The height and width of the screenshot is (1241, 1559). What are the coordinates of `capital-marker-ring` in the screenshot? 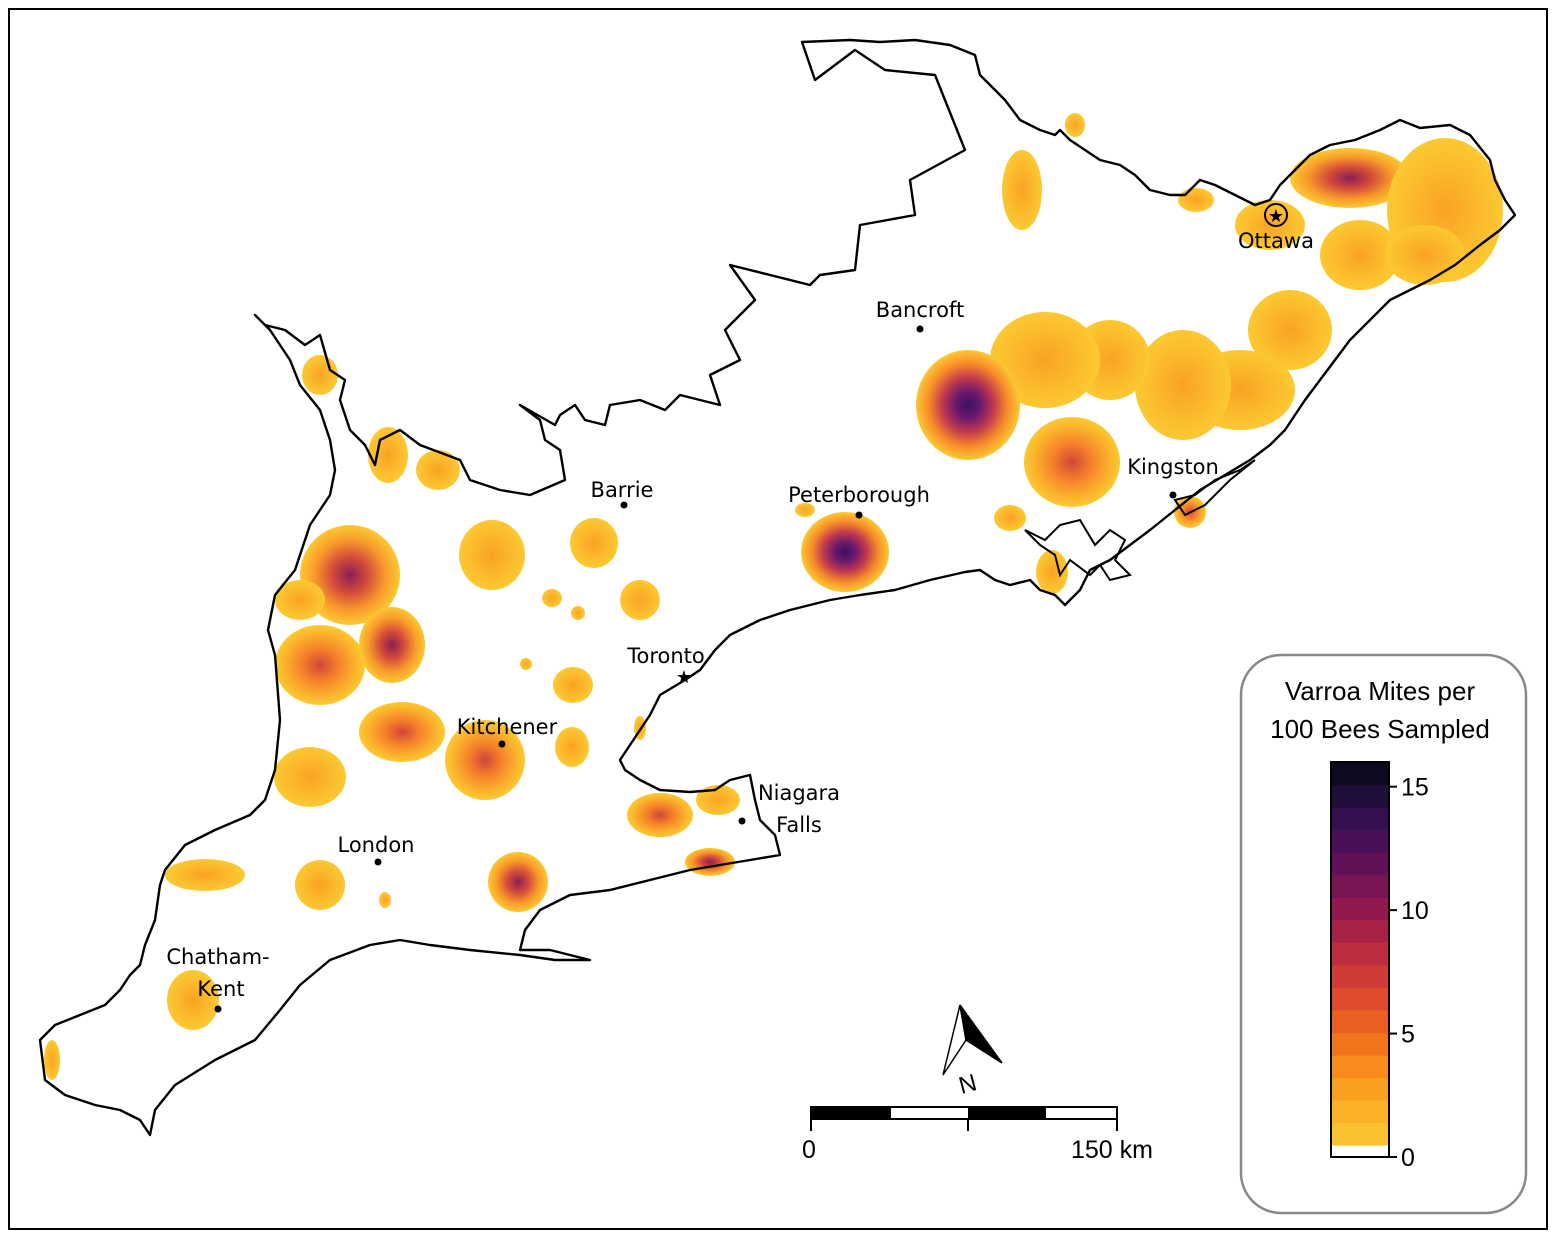 It's located at (1276, 215).